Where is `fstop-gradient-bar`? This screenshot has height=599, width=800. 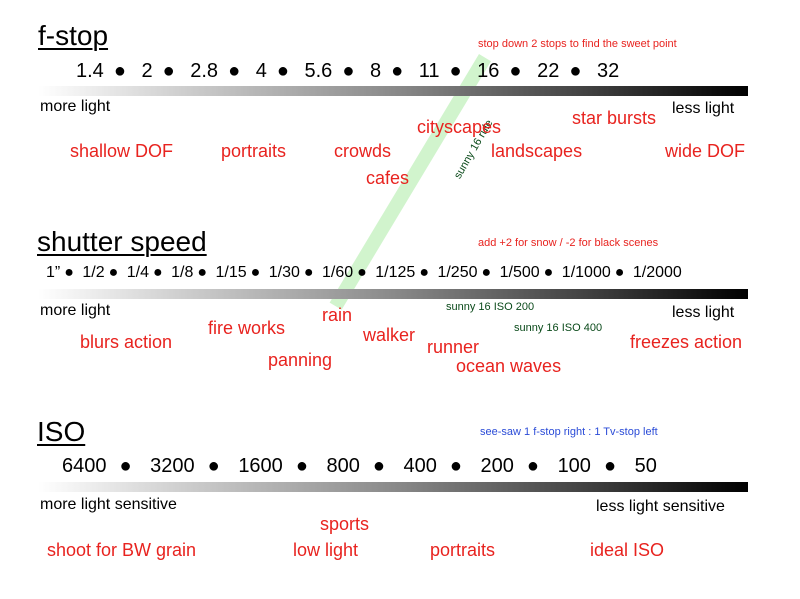
fstop-gradient-bar is located at coordinates (393, 91).